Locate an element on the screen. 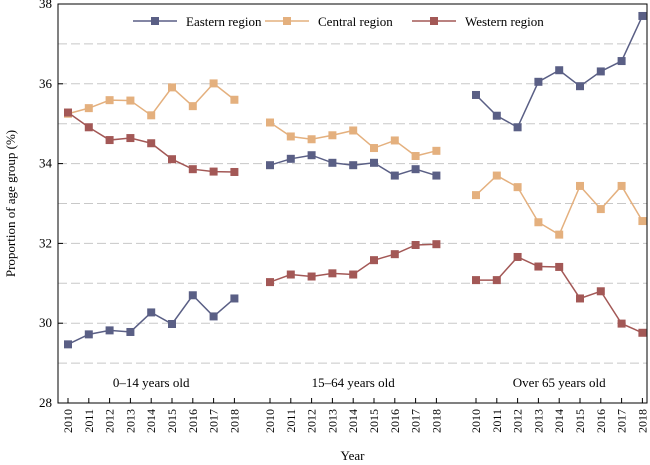 The image size is (650, 465). legend-label: Central region is located at coordinates (355, 21).